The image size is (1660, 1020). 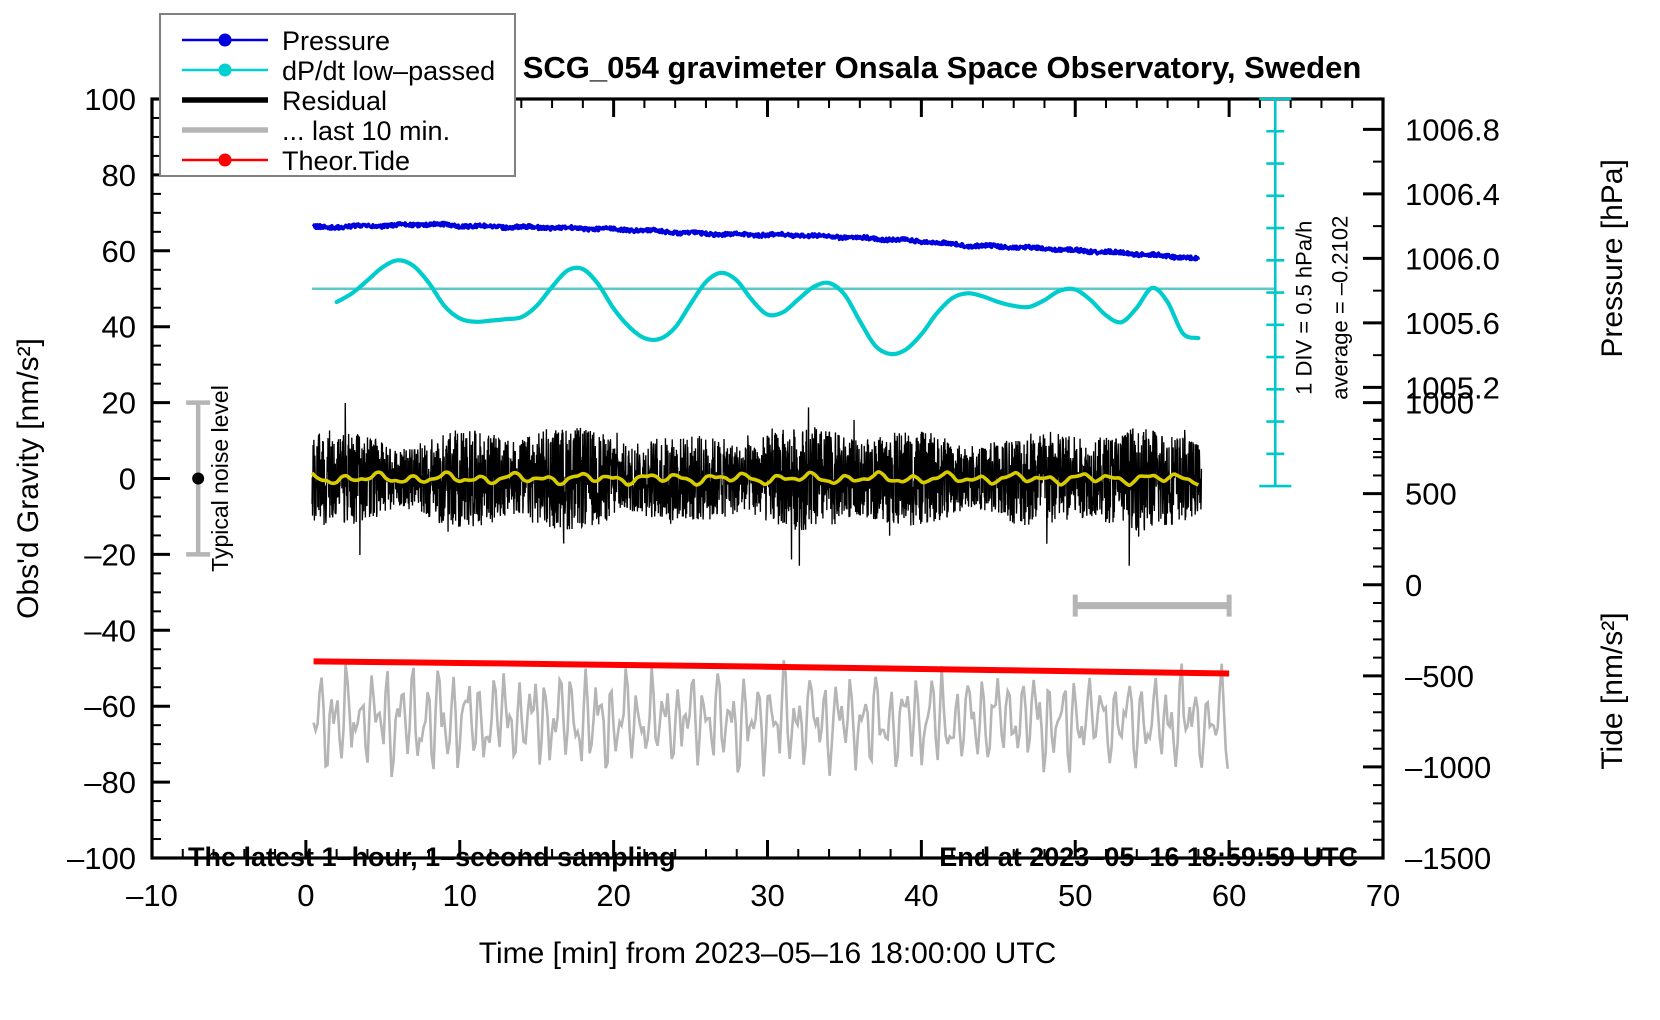 I want to click on y-axis-title: Obs'd Gravity [nm/s²], so click(x=28, y=478).